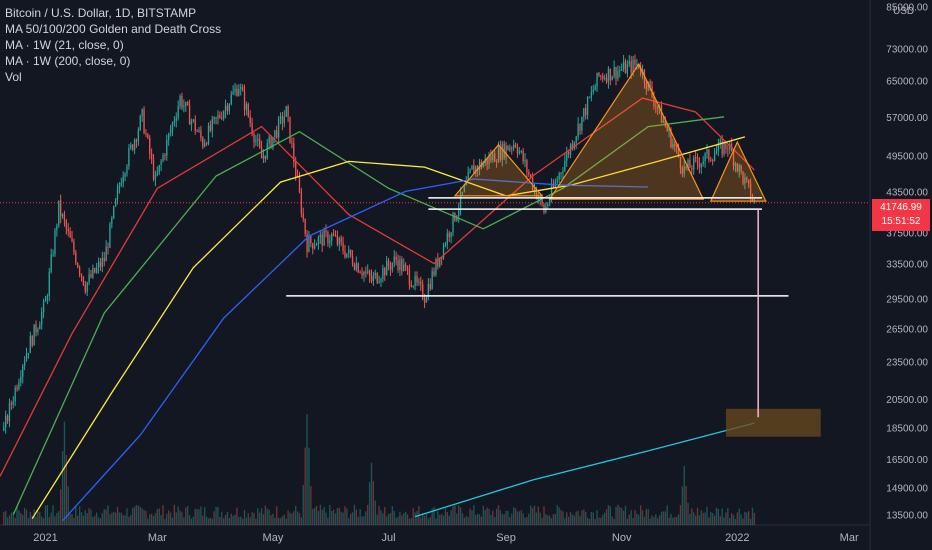 This screenshot has height=550, width=932. Describe the element at coordinates (907, 300) in the screenshot. I see `y-tick-label: 29500.00` at that location.